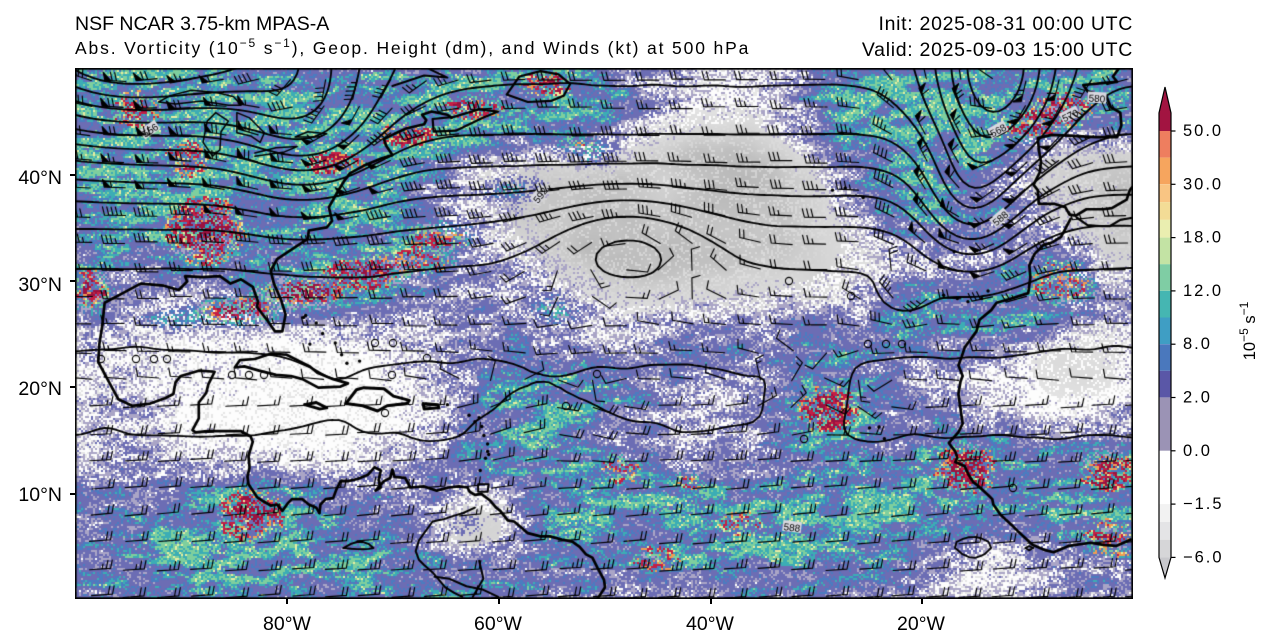 This screenshot has width=1275, height=644. I want to click on svg-text: 2.0, so click(1197, 398).